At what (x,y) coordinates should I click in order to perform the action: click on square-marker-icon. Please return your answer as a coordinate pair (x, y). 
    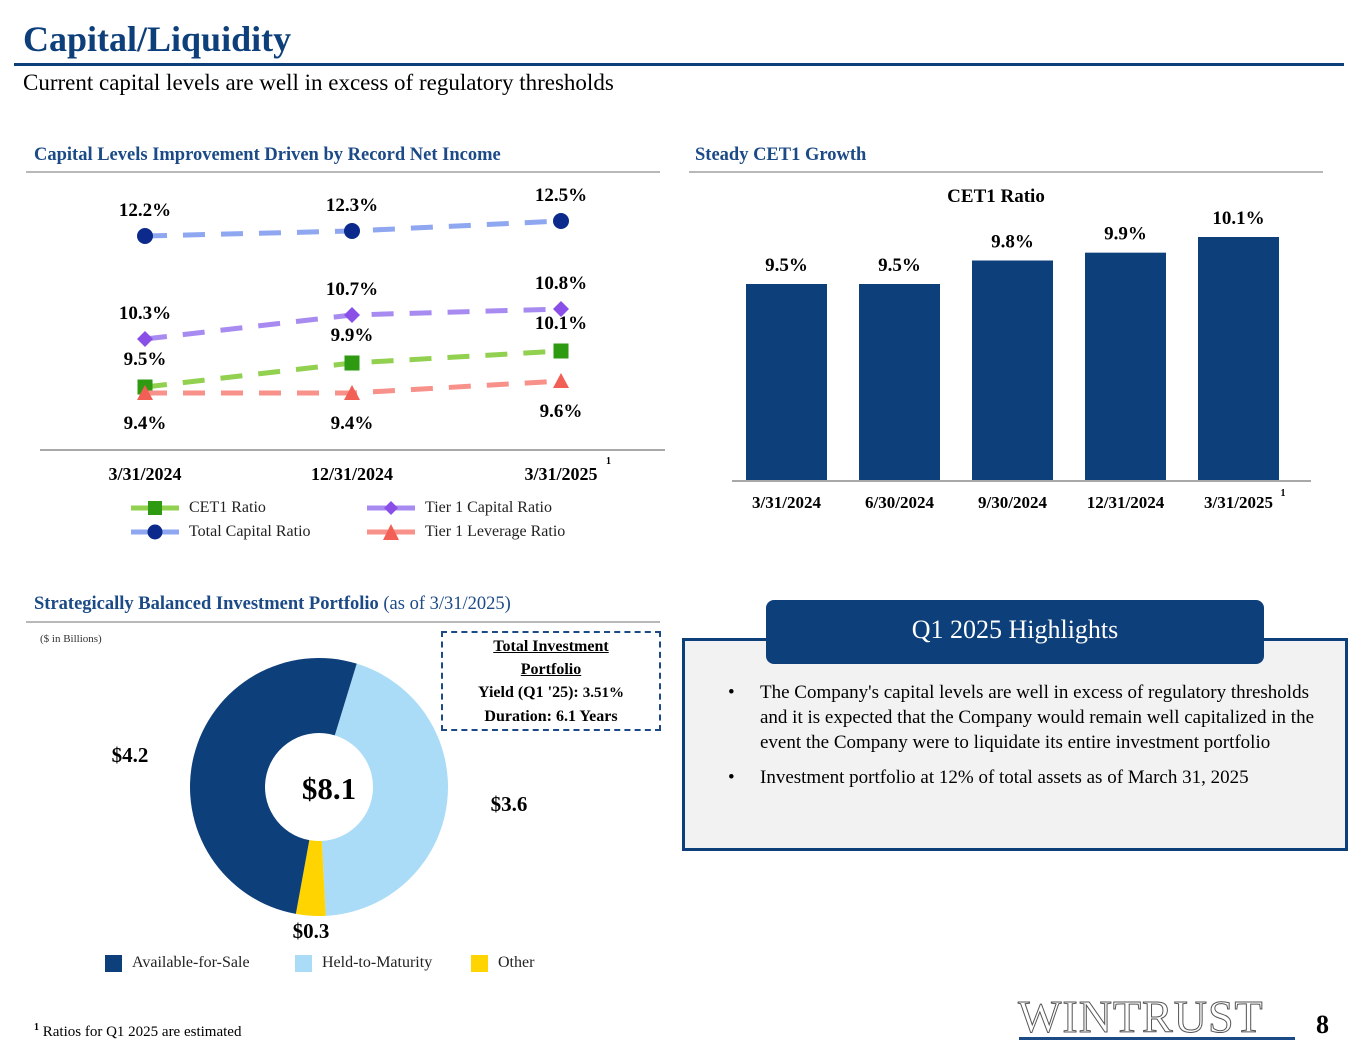
    Looking at the image, I should click on (155, 508).